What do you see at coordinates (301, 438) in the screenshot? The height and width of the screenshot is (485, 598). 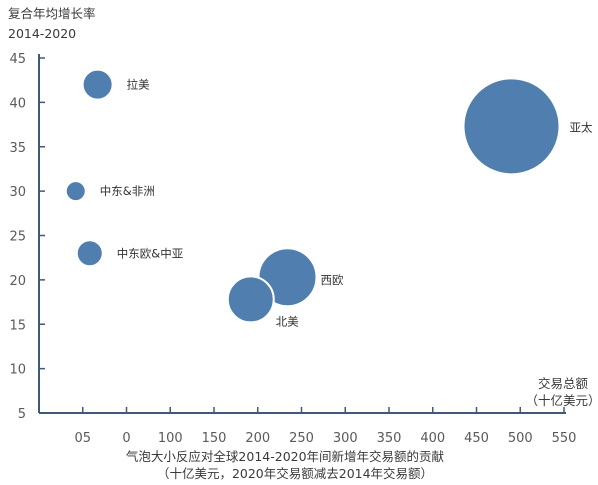 I see `x-tick-label: 250` at bounding box center [301, 438].